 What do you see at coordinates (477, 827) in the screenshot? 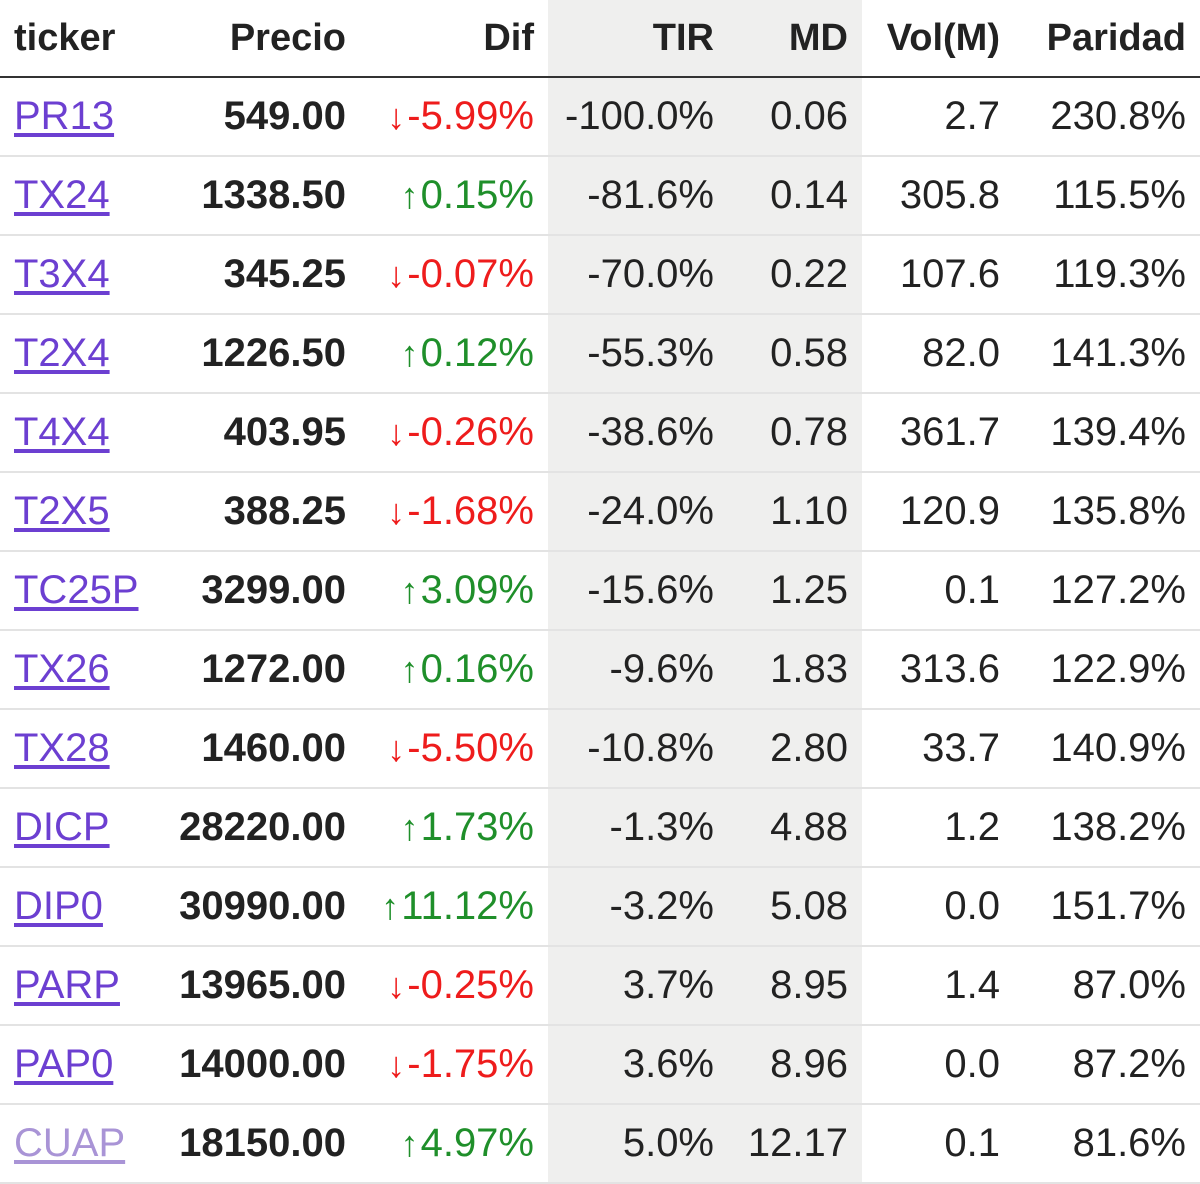
I see `dif-value: 1.73%` at bounding box center [477, 827].